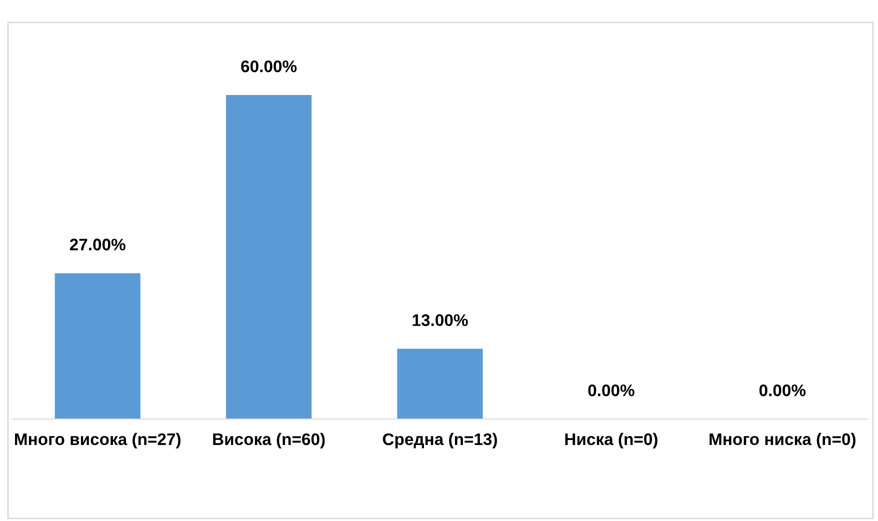 This screenshot has width=878, height=521. I want to click on x-tick-label: Средна (n=13), so click(439, 440).